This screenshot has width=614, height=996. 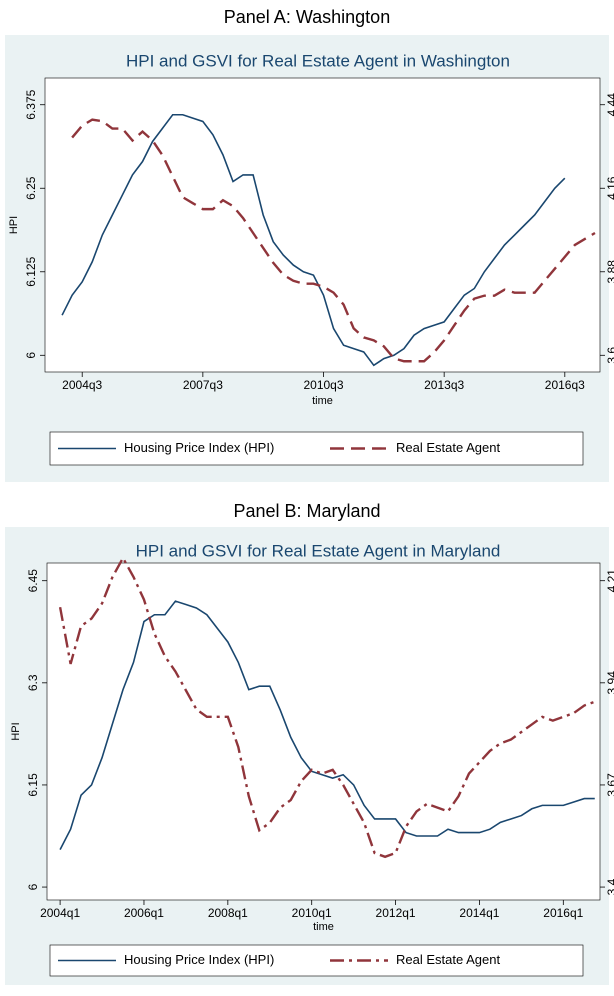 I want to click on x-tick-label: 2008q1, so click(x=228, y=913).